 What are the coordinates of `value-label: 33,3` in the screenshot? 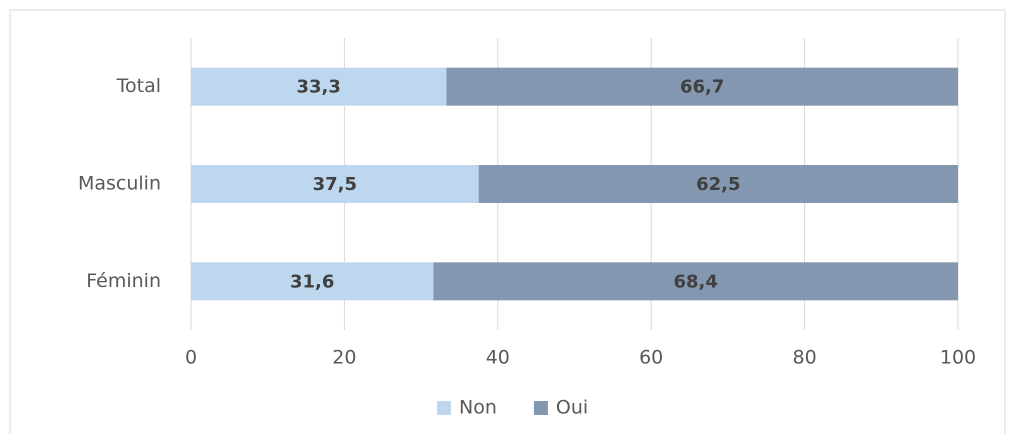 It's located at (318, 87).